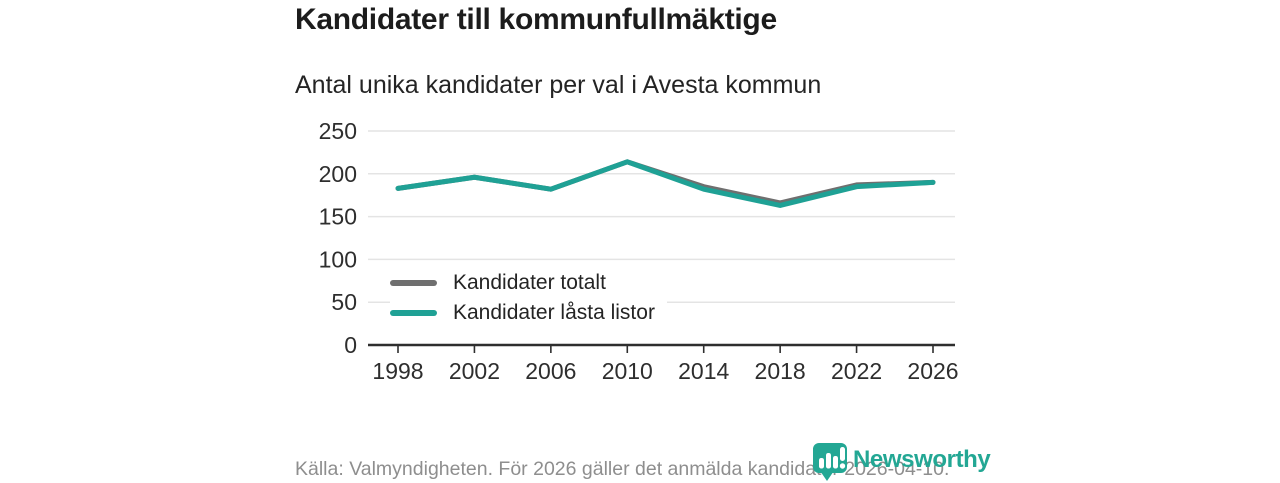  I want to click on y-tick-label: 250, so click(338, 131).